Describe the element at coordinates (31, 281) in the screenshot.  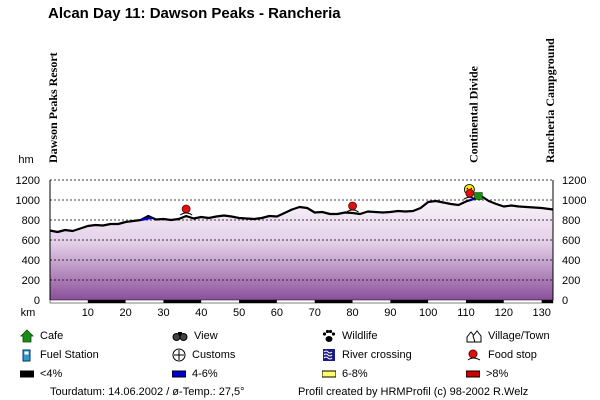
I see `y-tick-label-left: 200` at that location.